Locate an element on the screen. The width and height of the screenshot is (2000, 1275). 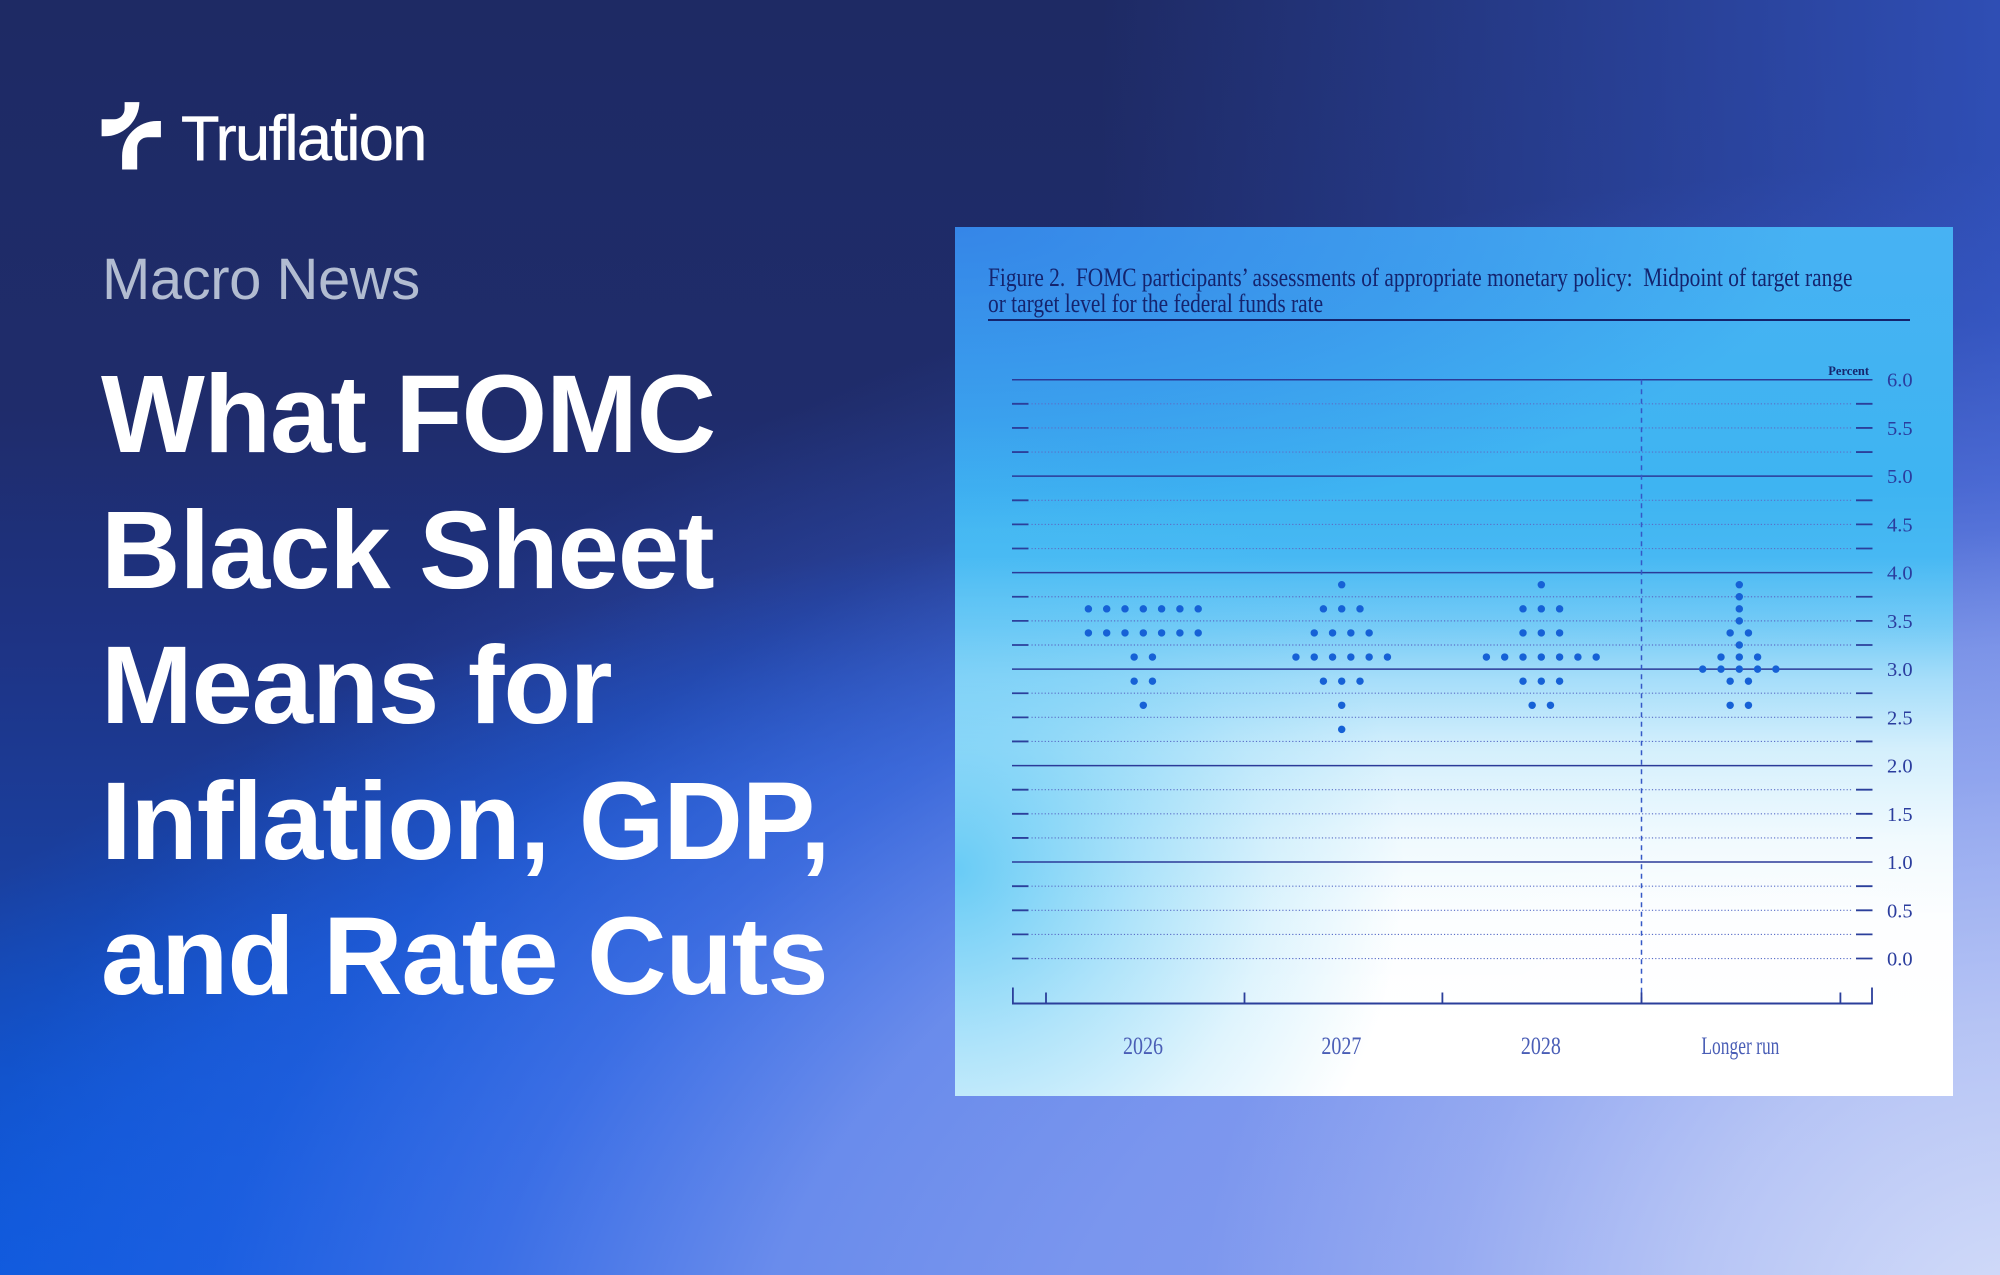
svg-text: 4.0 is located at coordinates (1900, 573).